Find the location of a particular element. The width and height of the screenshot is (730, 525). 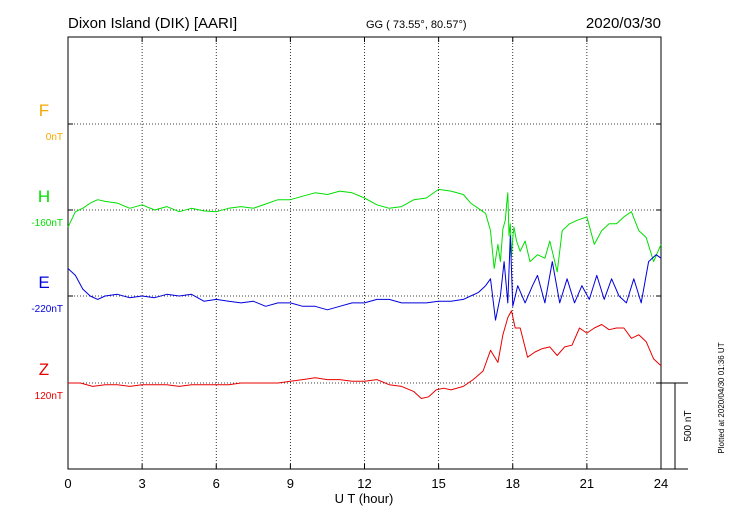

plotted-timestamp: Plotted at 2020/04/30 01:36 UT is located at coordinates (721, 397).